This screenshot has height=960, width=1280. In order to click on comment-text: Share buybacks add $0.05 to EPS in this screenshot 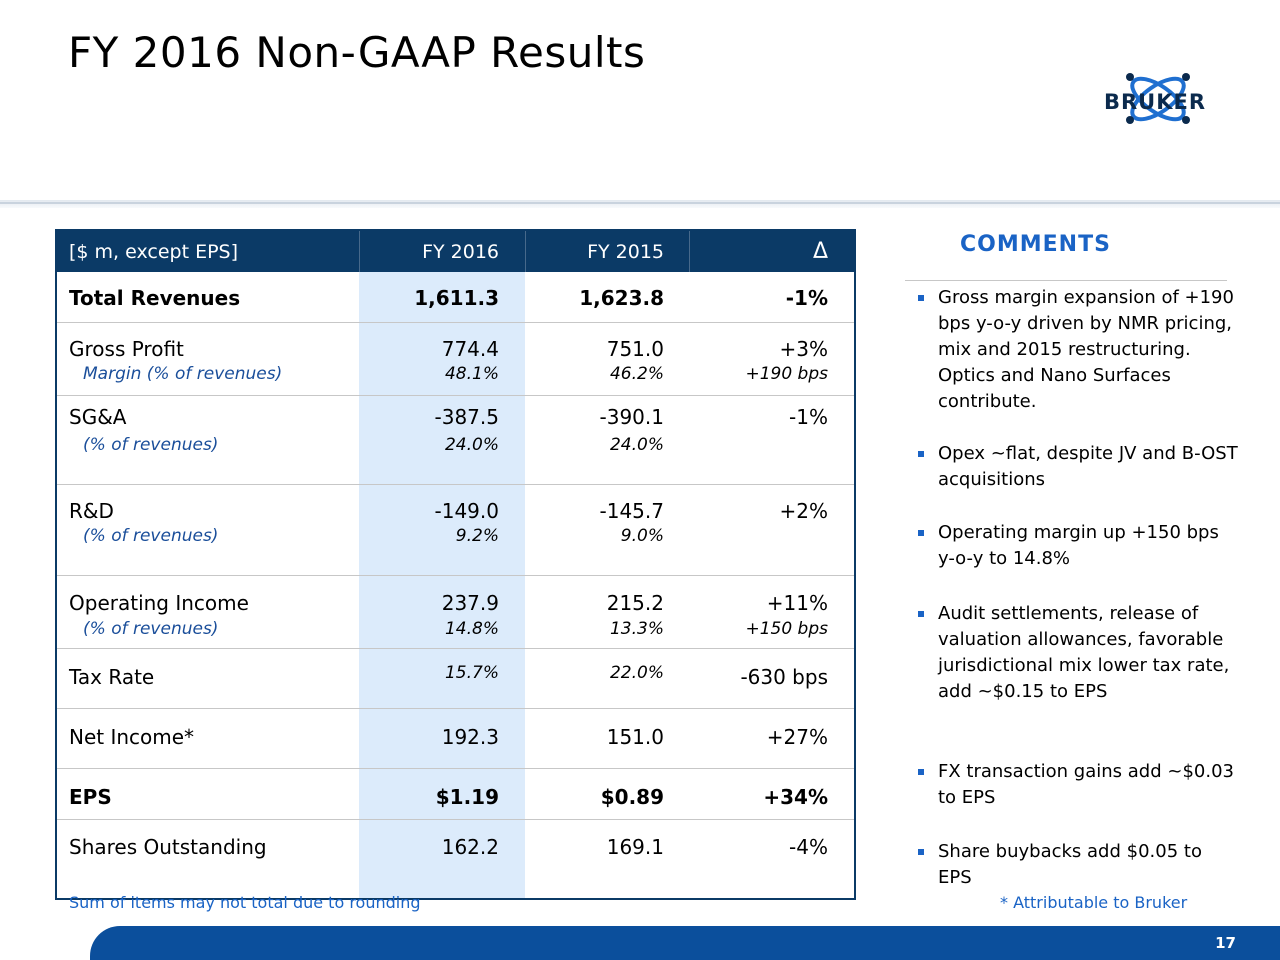, I will do `click(1070, 864)`.